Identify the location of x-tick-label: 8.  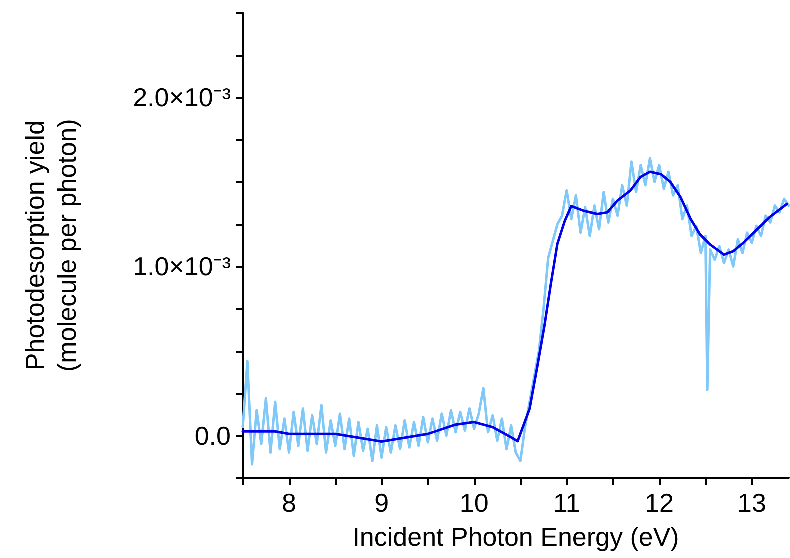
(289, 503).